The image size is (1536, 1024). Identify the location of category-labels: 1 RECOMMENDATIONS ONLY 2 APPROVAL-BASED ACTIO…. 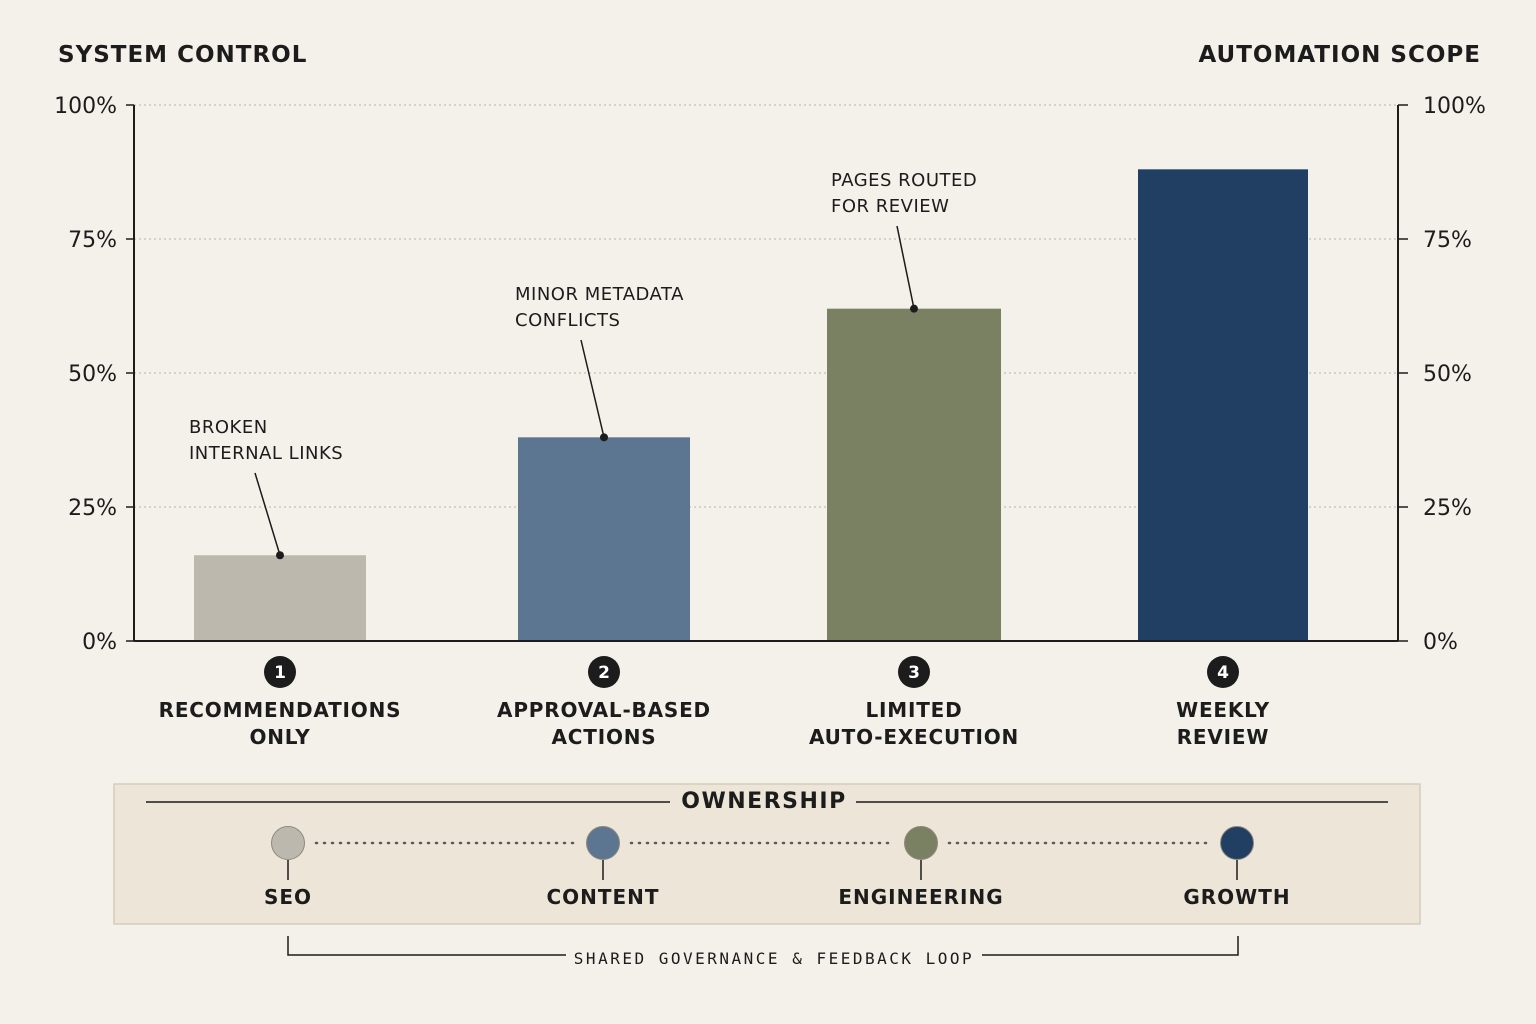
(714, 702).